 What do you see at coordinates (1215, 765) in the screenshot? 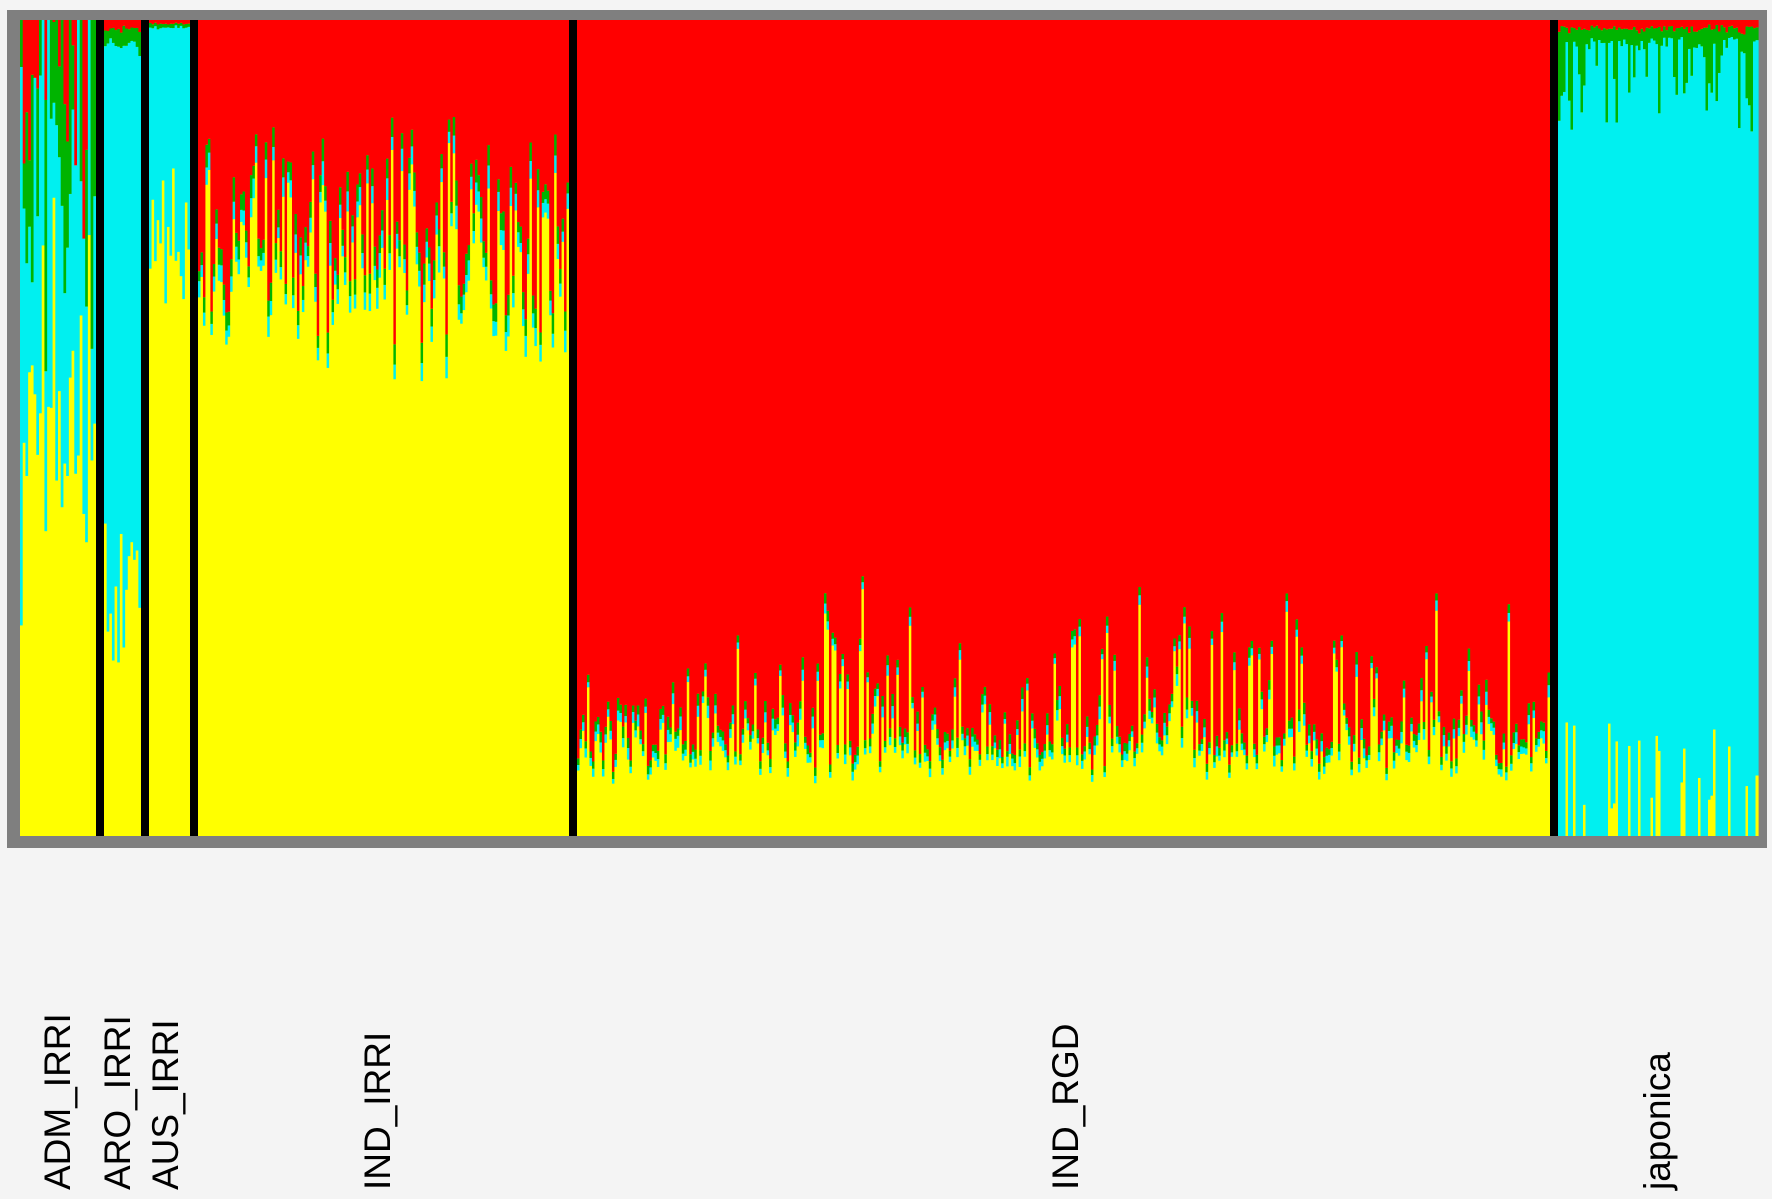
I see `bar-ind_rgd-255-cyan` at bounding box center [1215, 765].